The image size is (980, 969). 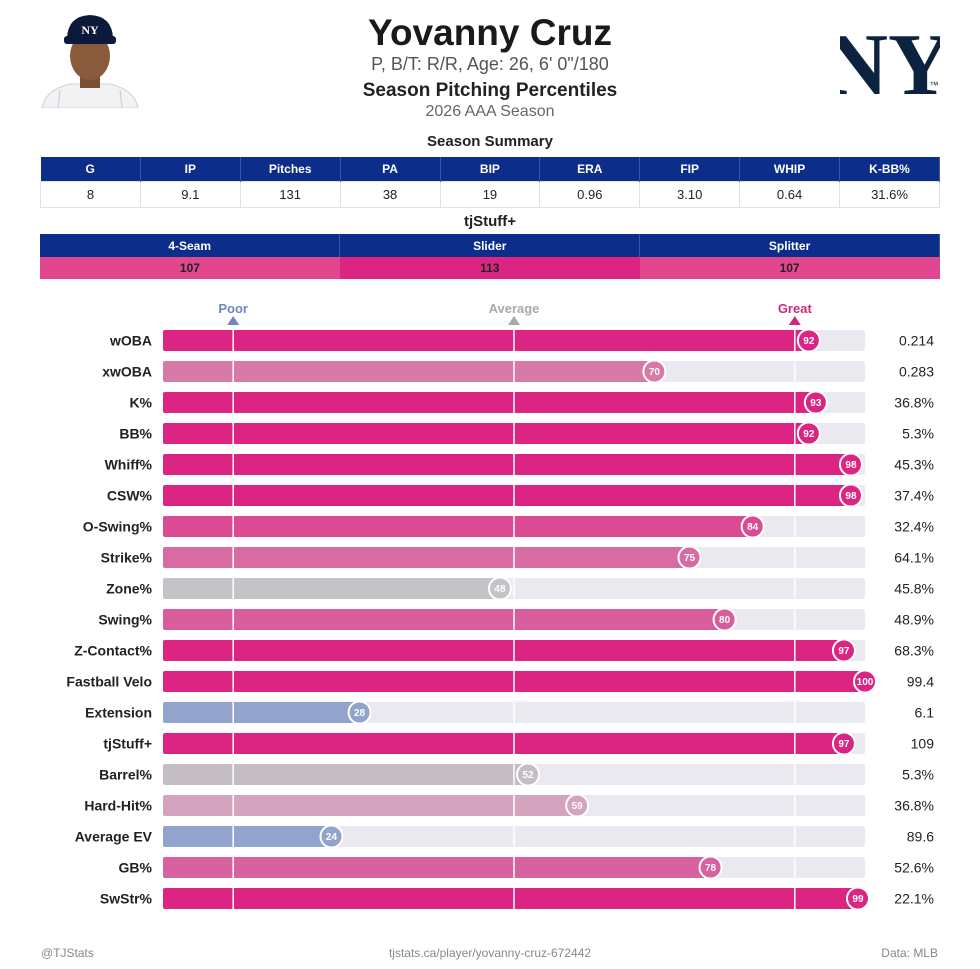 I want to click on marker-label: Average, so click(x=514, y=308).